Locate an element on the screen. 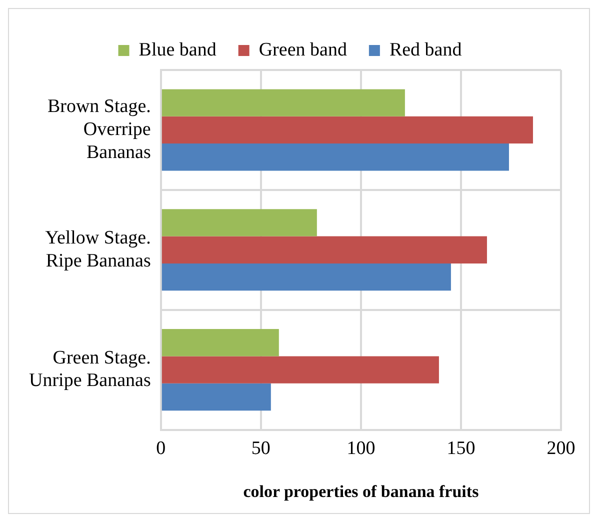 This screenshot has height=522, width=598. legend-label: Blue band is located at coordinates (177, 49).